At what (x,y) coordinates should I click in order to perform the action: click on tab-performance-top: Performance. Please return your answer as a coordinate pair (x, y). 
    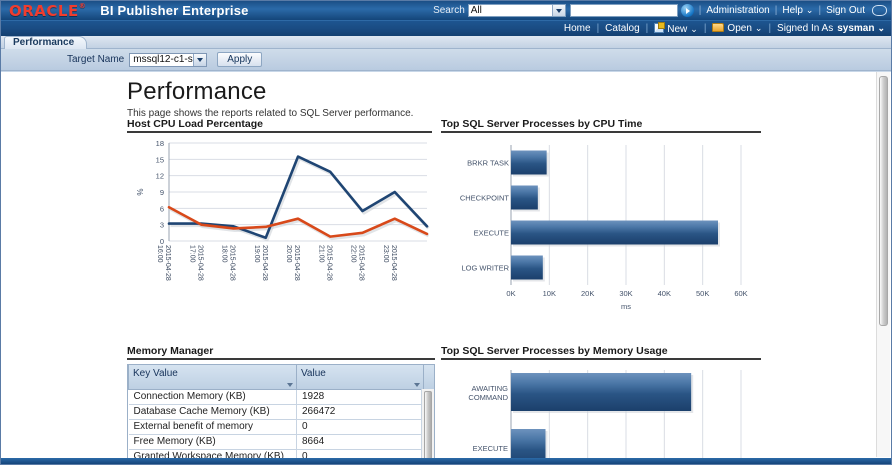
    Looking at the image, I should click on (46, 42).